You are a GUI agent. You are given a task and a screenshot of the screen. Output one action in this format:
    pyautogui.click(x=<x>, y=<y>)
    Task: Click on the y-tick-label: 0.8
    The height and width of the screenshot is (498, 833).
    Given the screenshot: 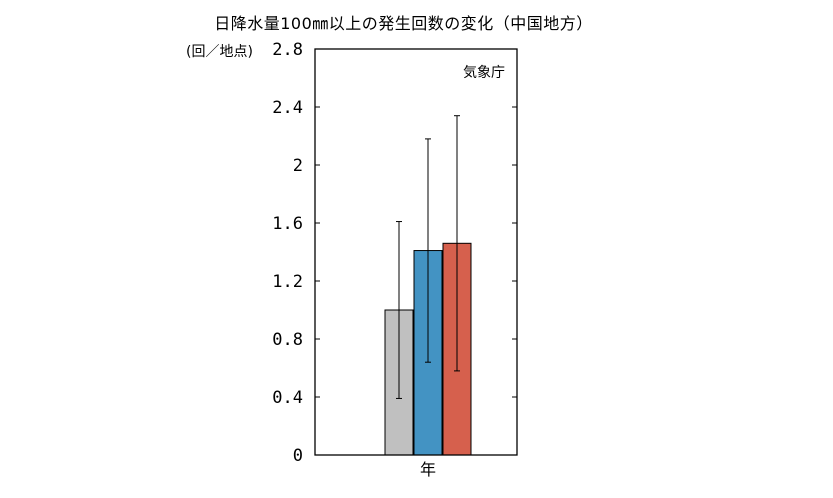 What is the action you would take?
    pyautogui.click(x=287, y=340)
    